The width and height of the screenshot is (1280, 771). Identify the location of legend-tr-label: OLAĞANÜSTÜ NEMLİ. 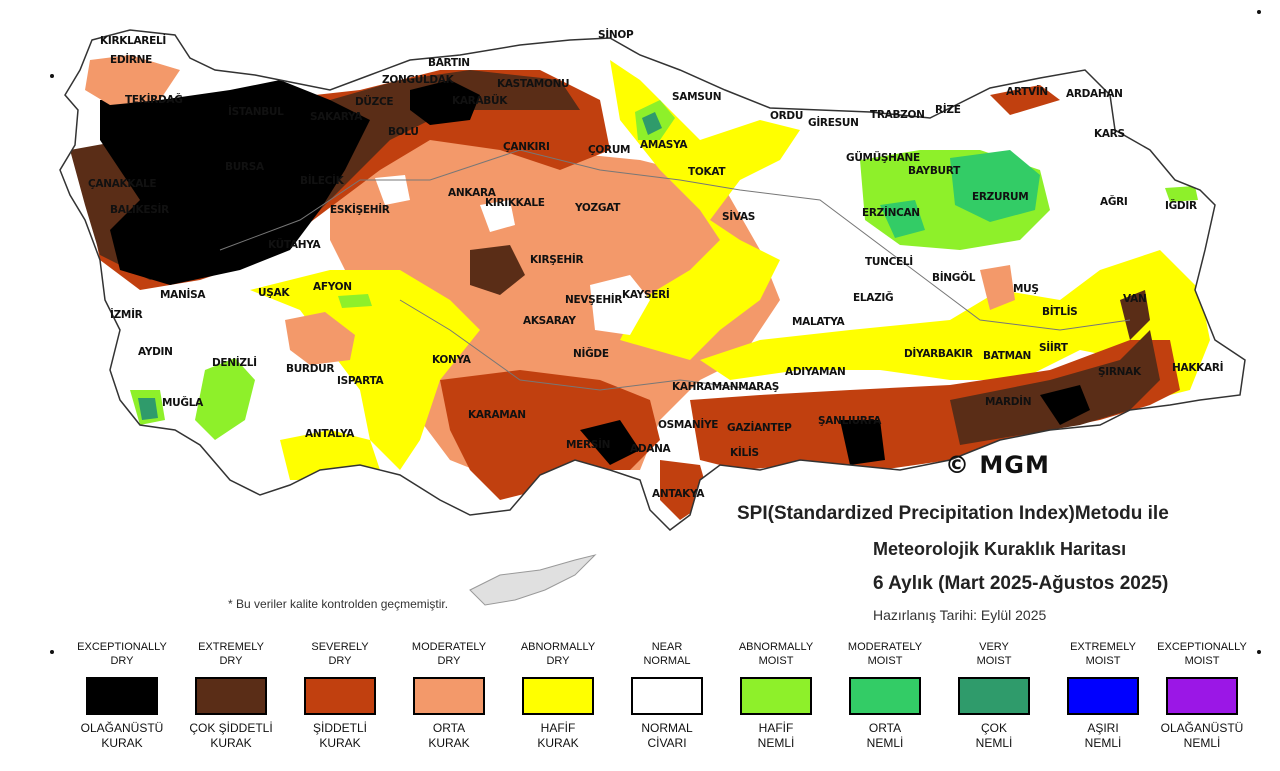
(1202, 735).